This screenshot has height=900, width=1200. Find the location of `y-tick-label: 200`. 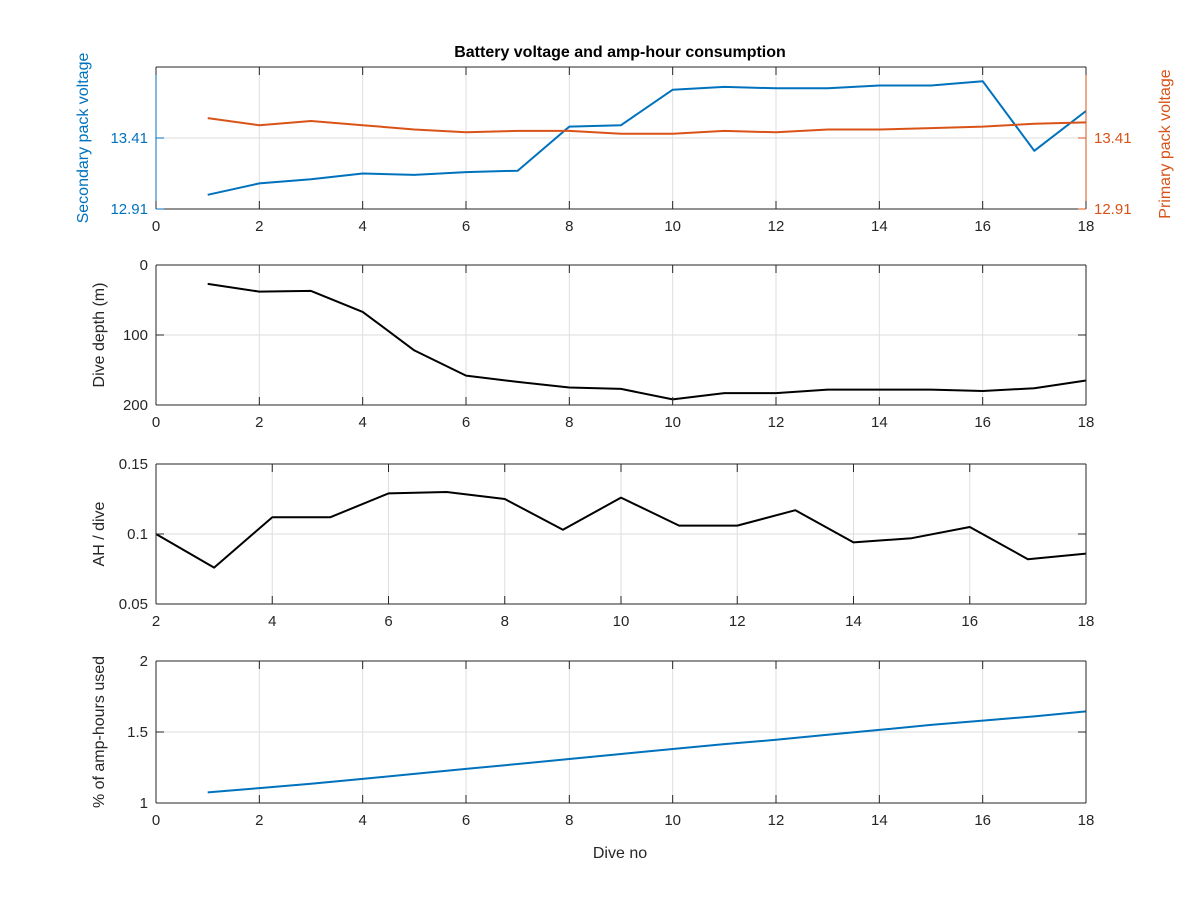

y-tick-label: 200 is located at coordinates (135, 405).